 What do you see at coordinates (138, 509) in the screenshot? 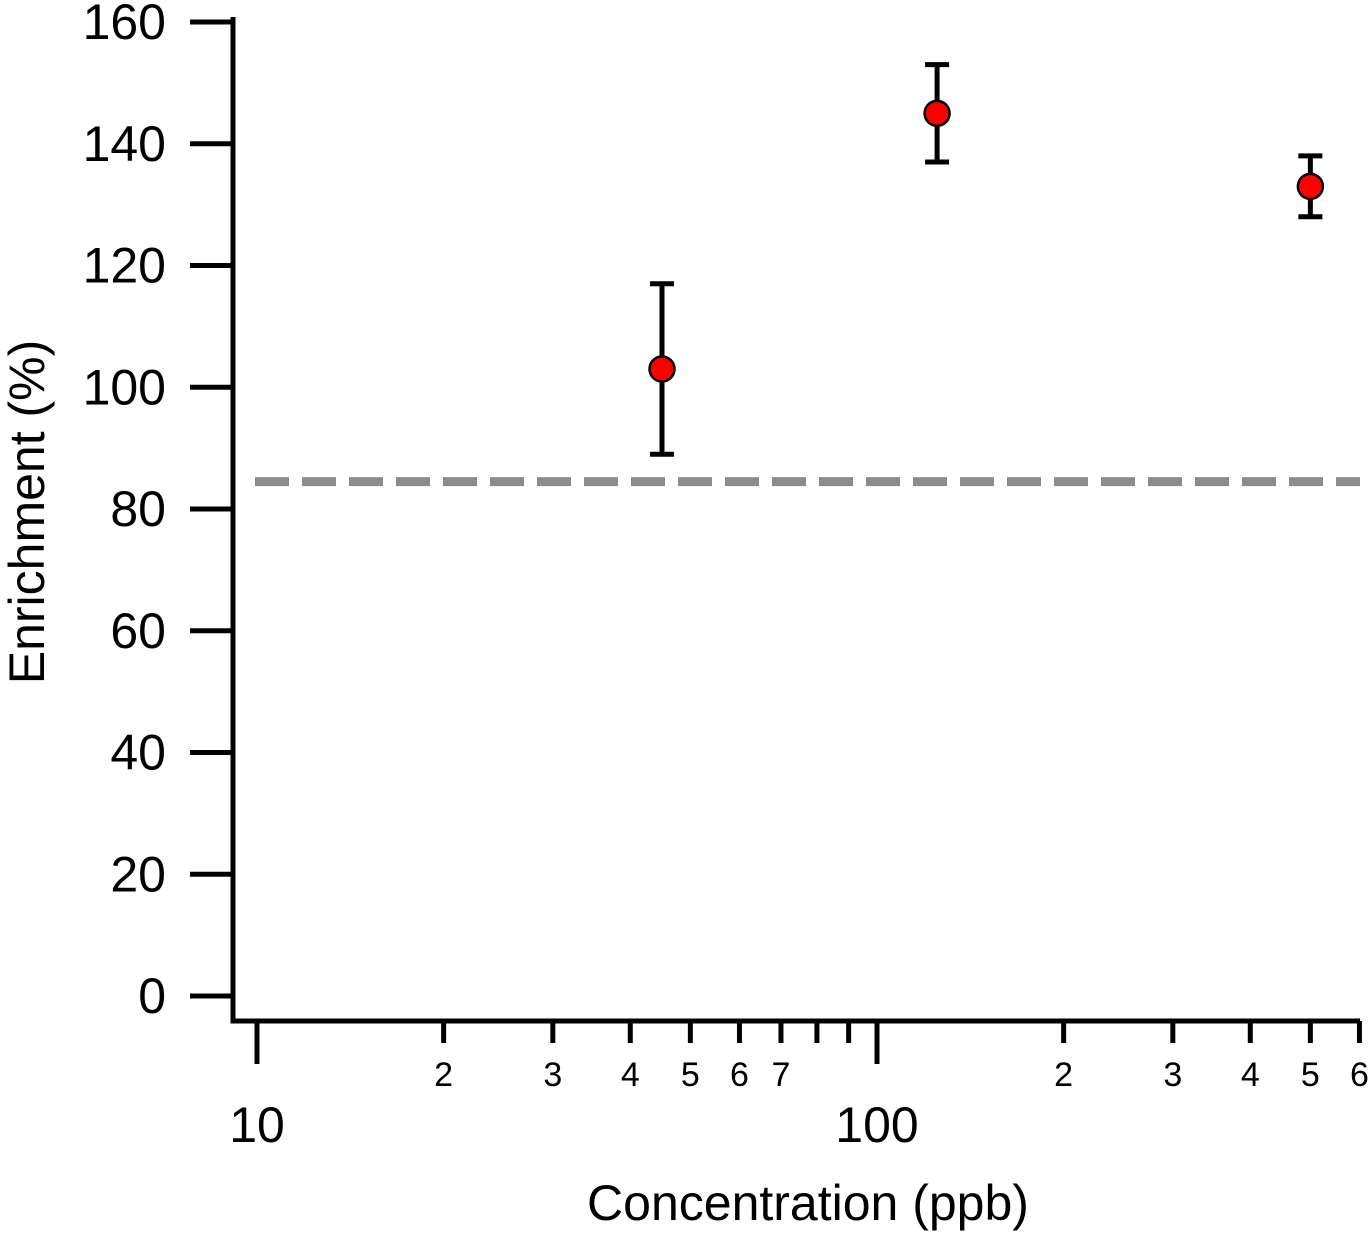
I see `y-tick-label: 80` at bounding box center [138, 509].